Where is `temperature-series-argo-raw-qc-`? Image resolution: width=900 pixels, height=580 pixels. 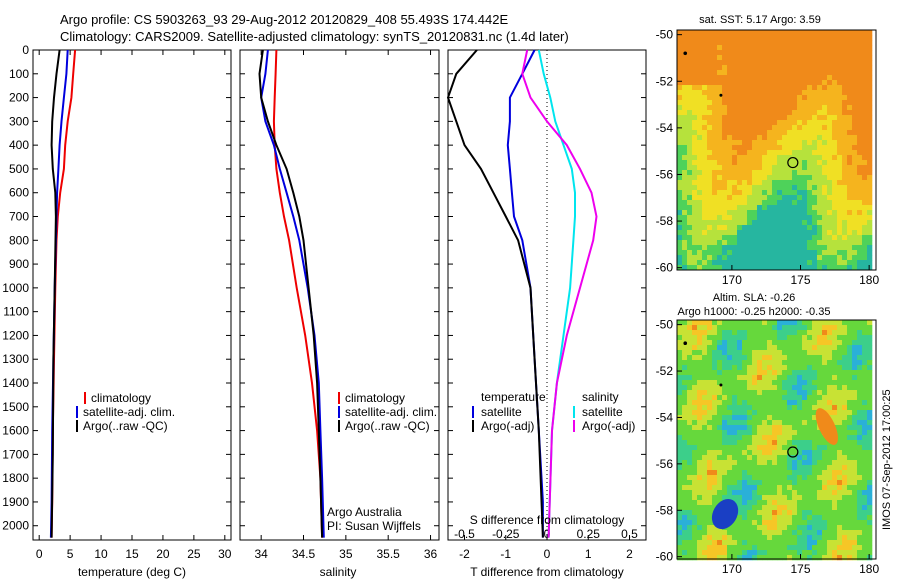
temperature-series-argo-raw-qc- is located at coordinates (55, 293).